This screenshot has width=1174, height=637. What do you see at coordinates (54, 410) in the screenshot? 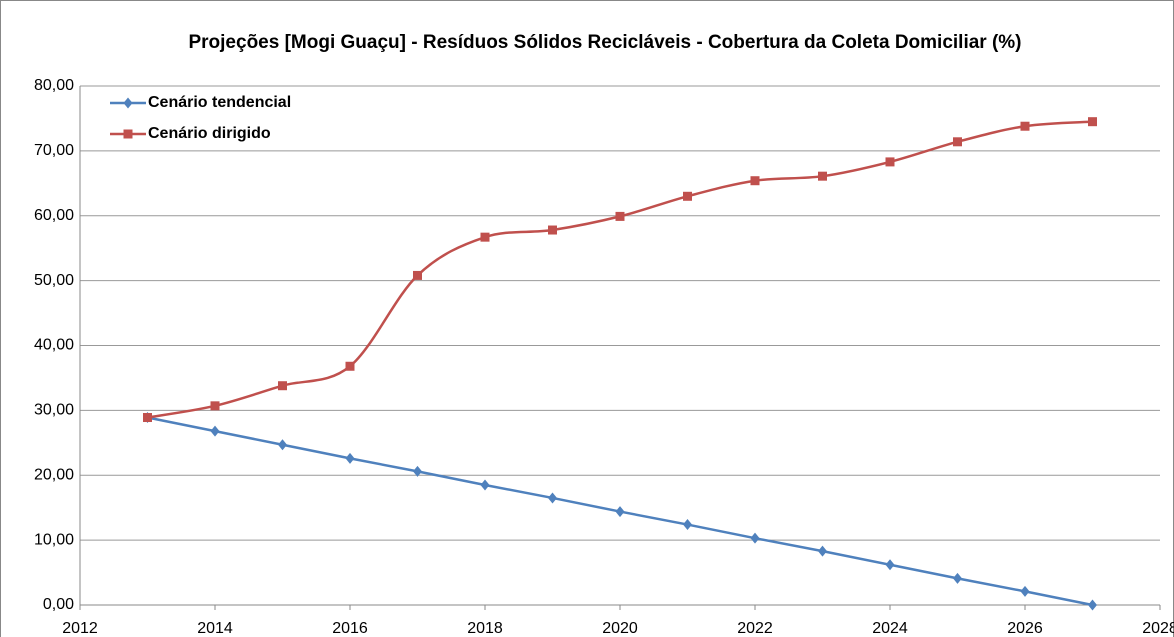
I see `y-tick-label: 30,00` at bounding box center [54, 410].